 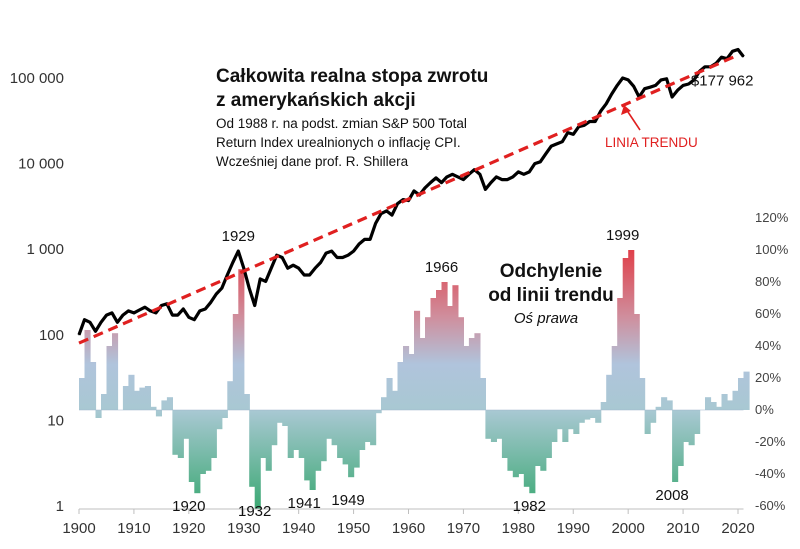 What do you see at coordinates (675, 446) in the screenshot?
I see `deviation-bar-2008` at bounding box center [675, 446].